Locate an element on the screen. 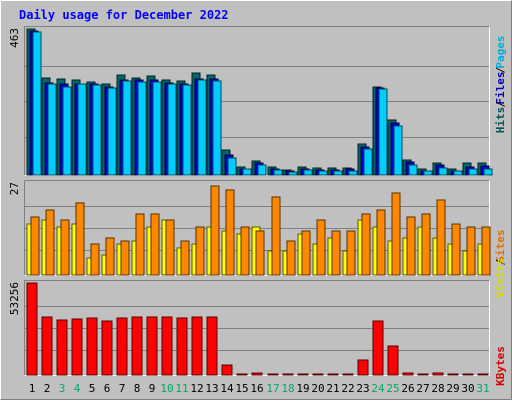  legend-files: Files is located at coordinates (500, 87).